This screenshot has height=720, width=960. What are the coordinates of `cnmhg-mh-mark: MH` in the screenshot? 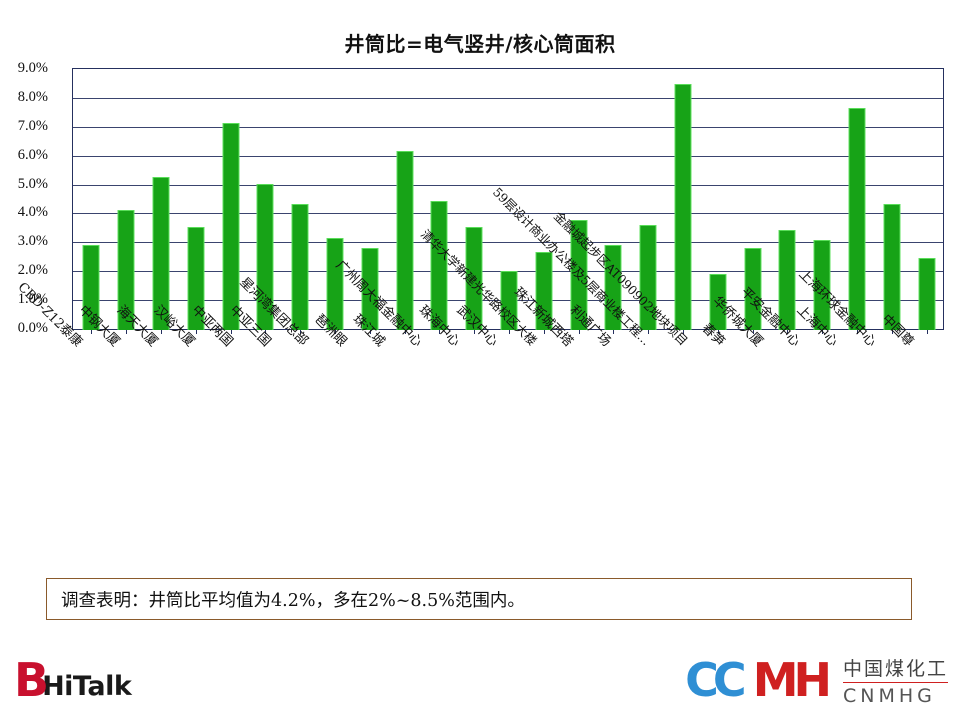 It's located at (792, 680).